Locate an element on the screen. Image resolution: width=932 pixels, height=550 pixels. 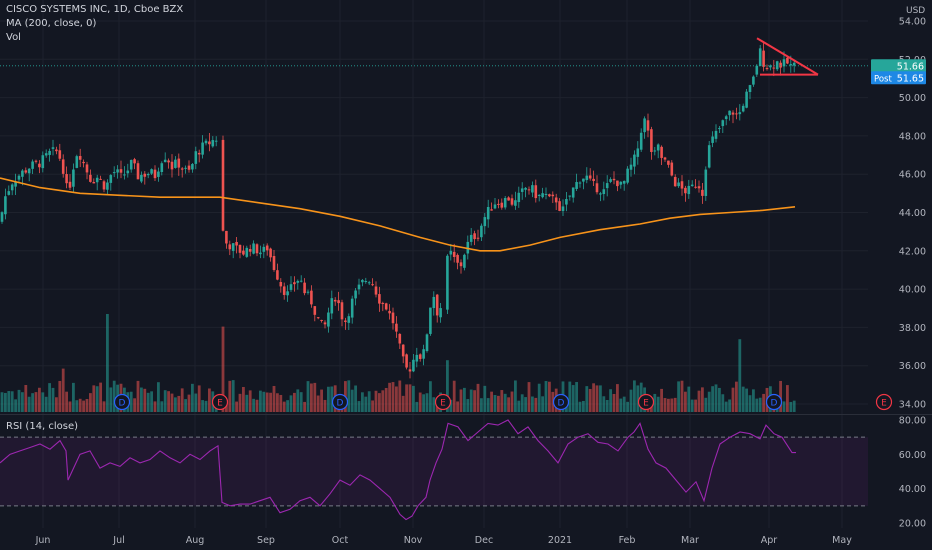
earnings-marker-circle is located at coordinates (646, 402).